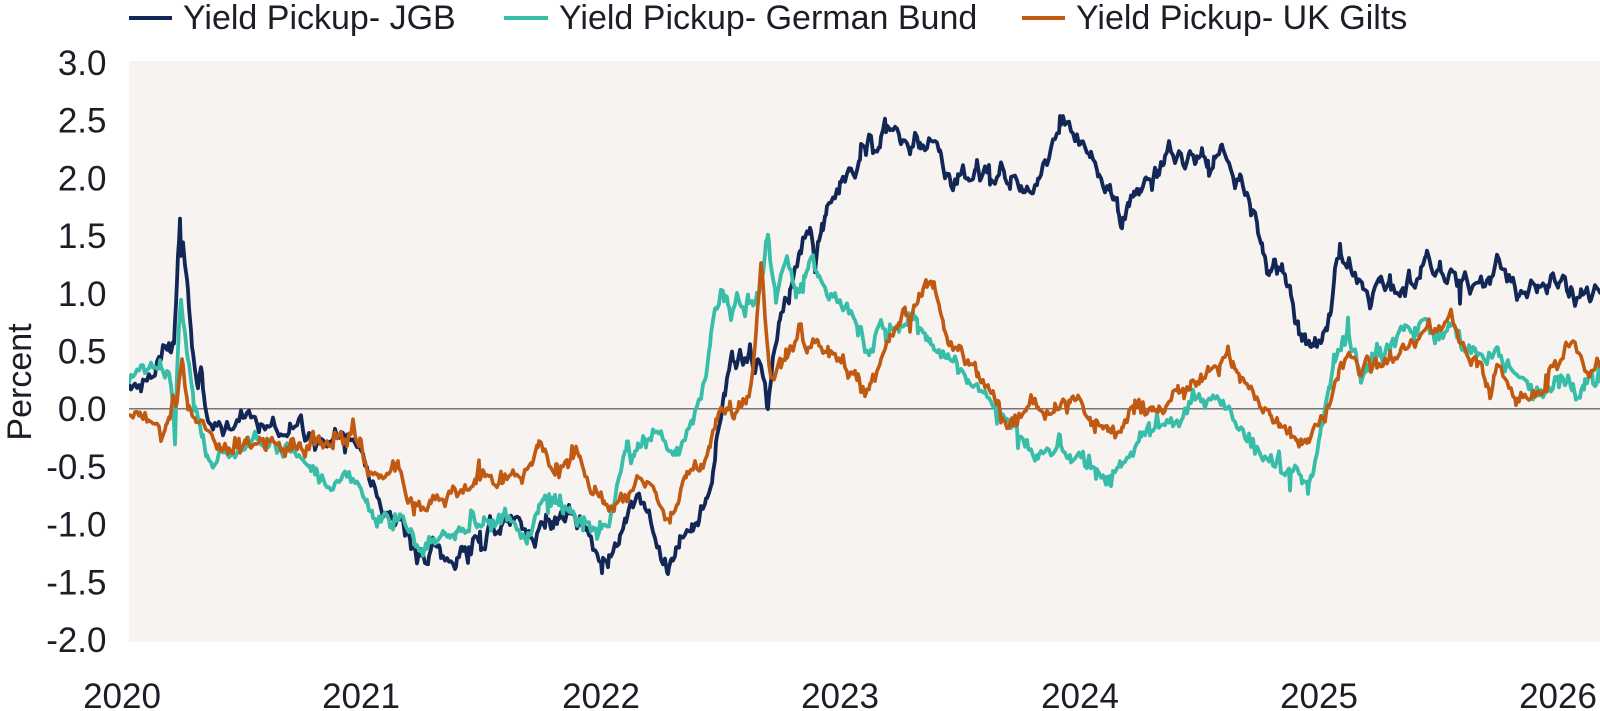  I want to click on svg-text: -0.5, so click(76, 467).